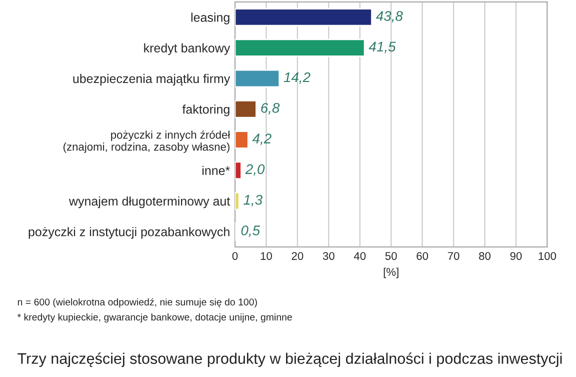 The width and height of the screenshot is (576, 377). What do you see at coordinates (262, 140) in the screenshot?
I see `data-label: 4,2` at bounding box center [262, 140].